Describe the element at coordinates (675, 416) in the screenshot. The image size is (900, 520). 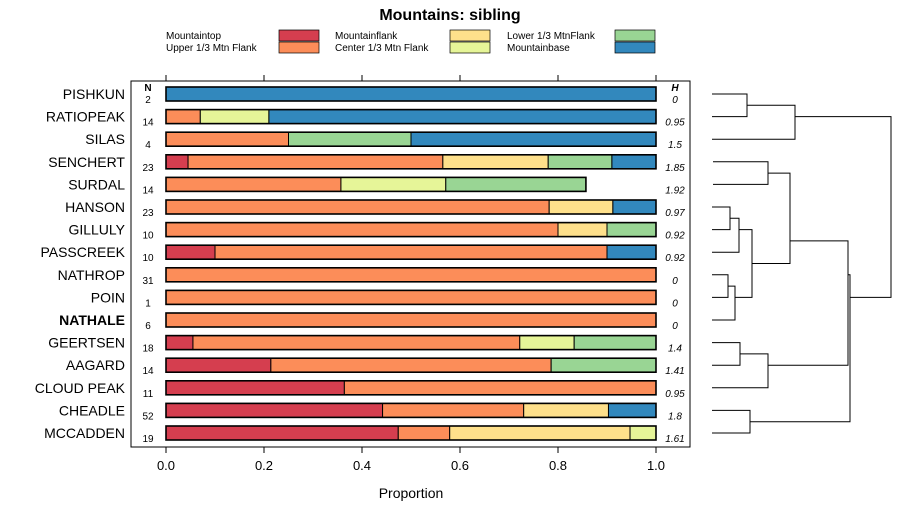
I see `row-h: 1.8` at that location.